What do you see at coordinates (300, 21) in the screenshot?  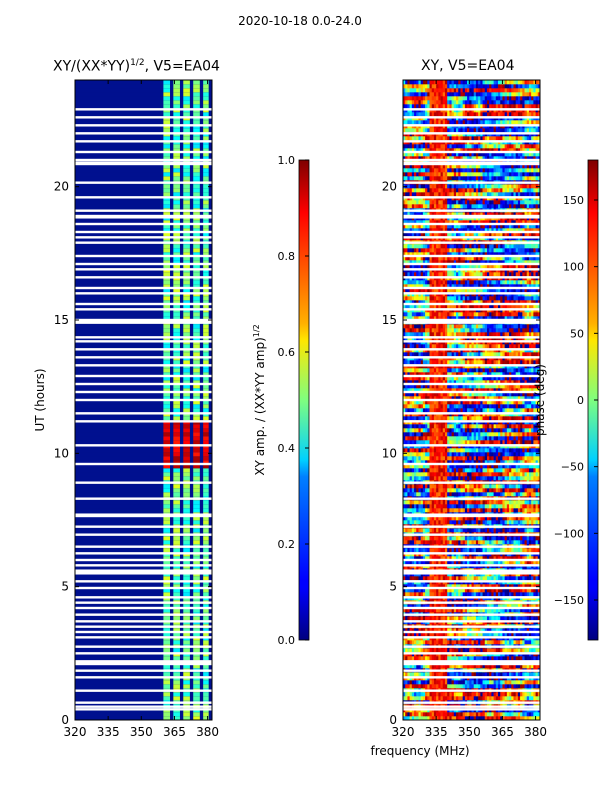 I see `figure-suptitle: 2020-10-18 0.0-24.0` at bounding box center [300, 21].